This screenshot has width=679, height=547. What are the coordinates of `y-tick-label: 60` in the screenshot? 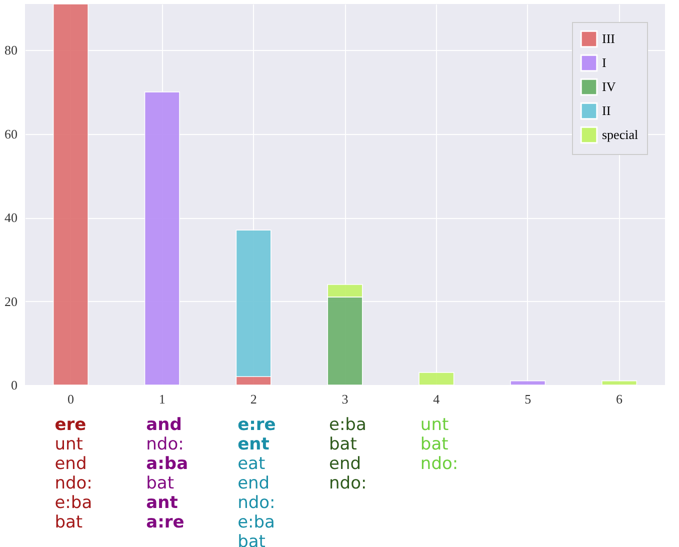 It's located at (11, 134).